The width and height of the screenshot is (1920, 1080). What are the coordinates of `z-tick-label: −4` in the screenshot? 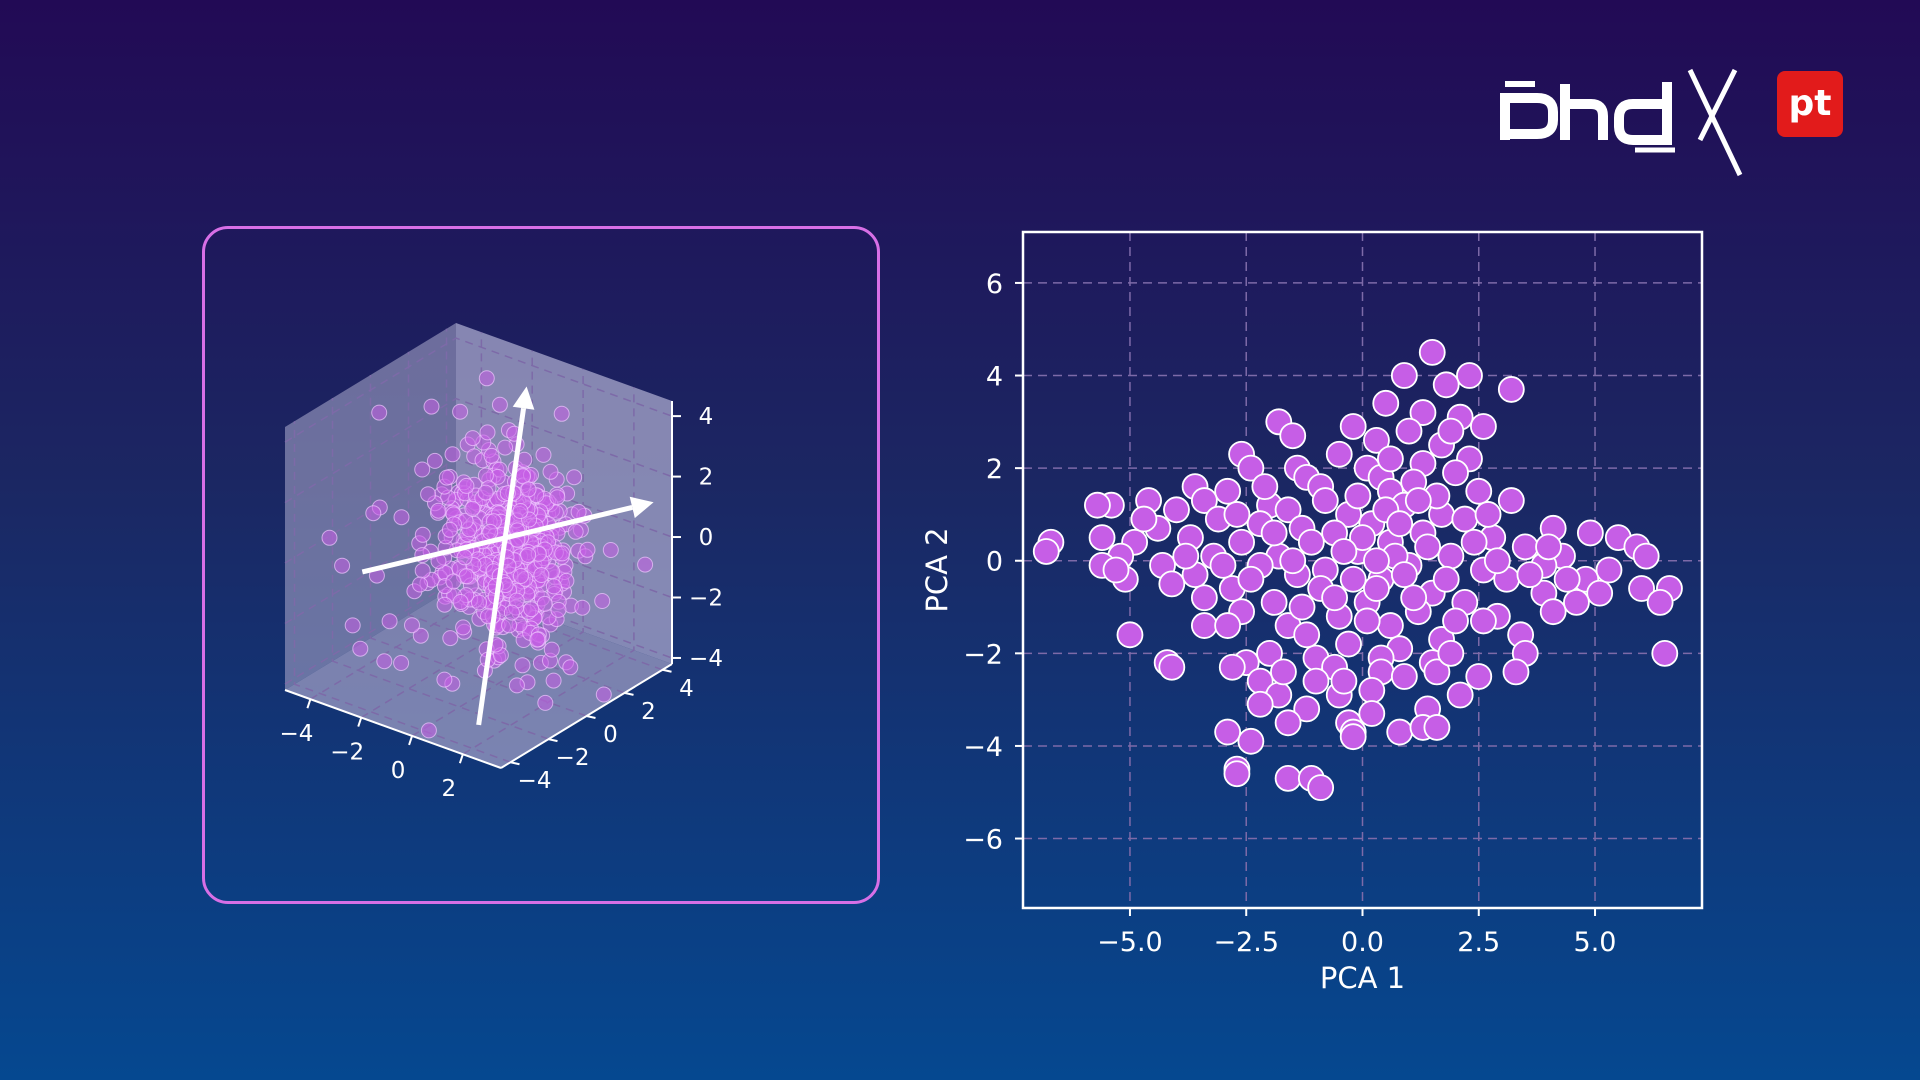 It's located at (706, 659).